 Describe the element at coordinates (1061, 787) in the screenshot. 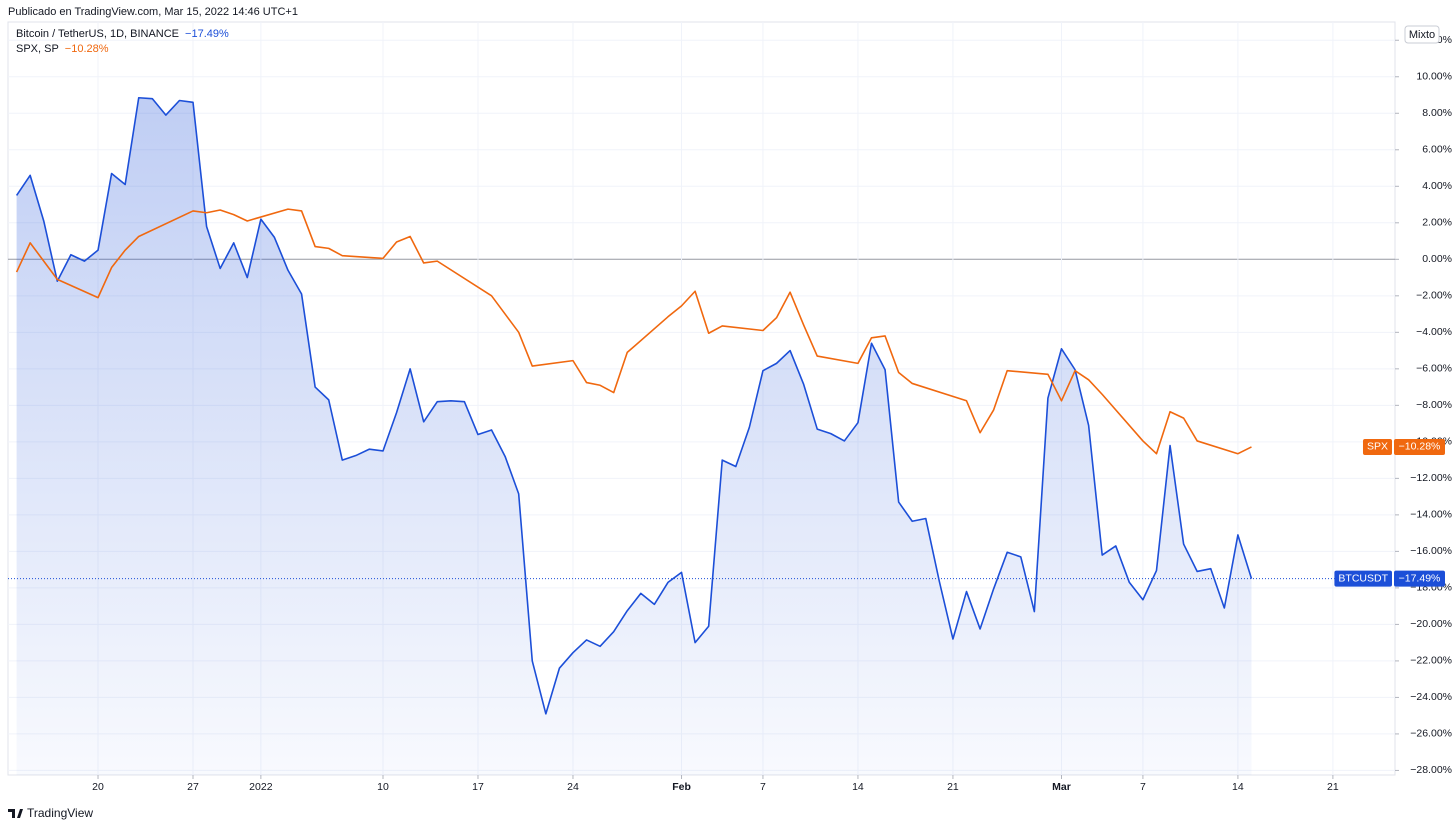

I see `x-tick-label: Mar` at that location.